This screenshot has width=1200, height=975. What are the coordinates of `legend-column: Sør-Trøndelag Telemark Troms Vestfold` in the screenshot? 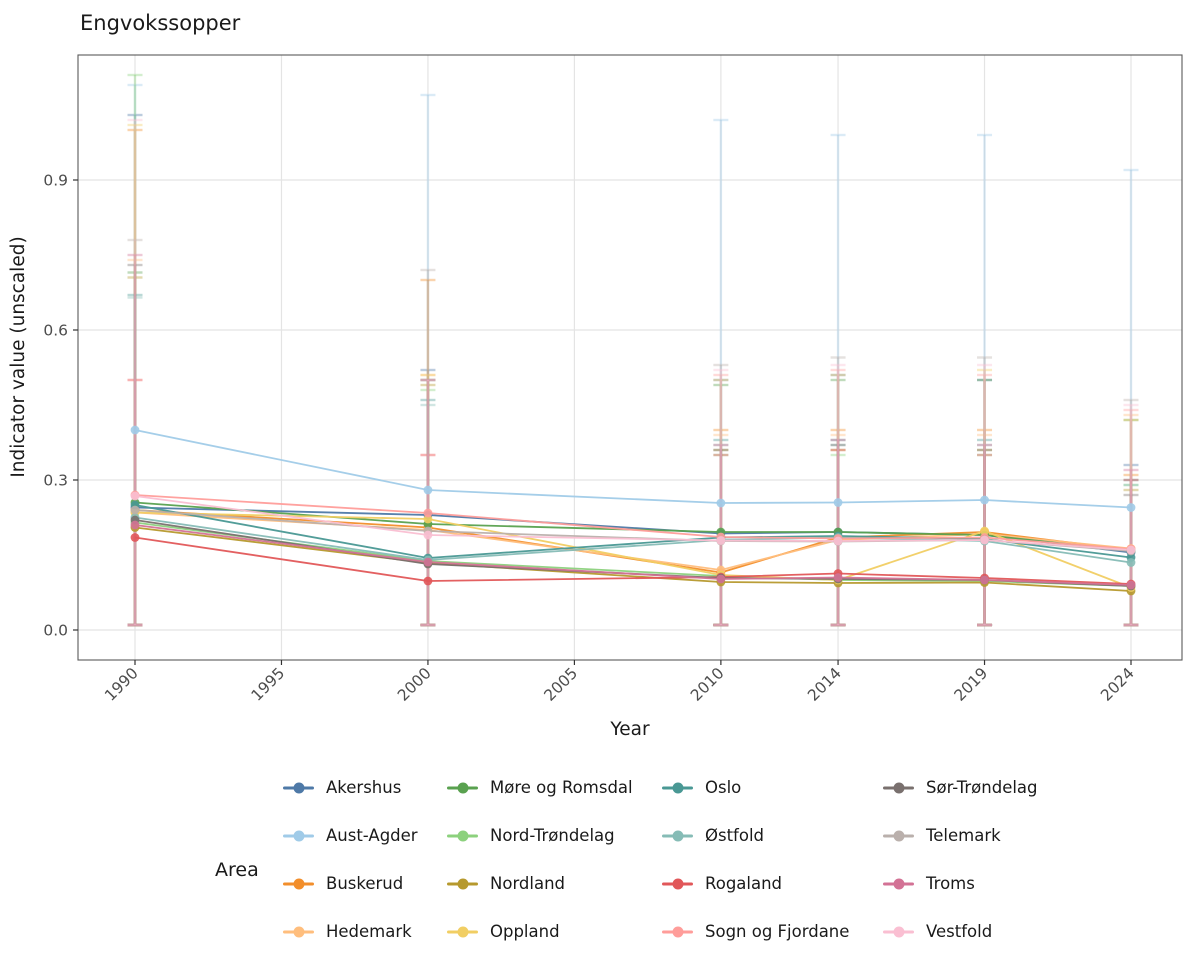 It's located at (978, 859).